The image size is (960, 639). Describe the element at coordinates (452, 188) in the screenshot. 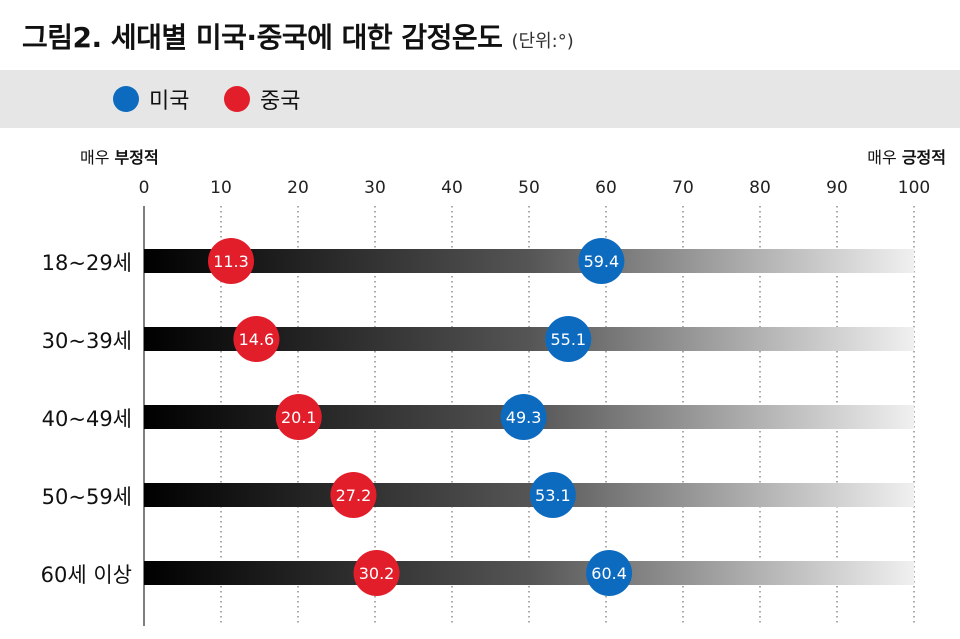

I see `x-tick-label: 40` at that location.